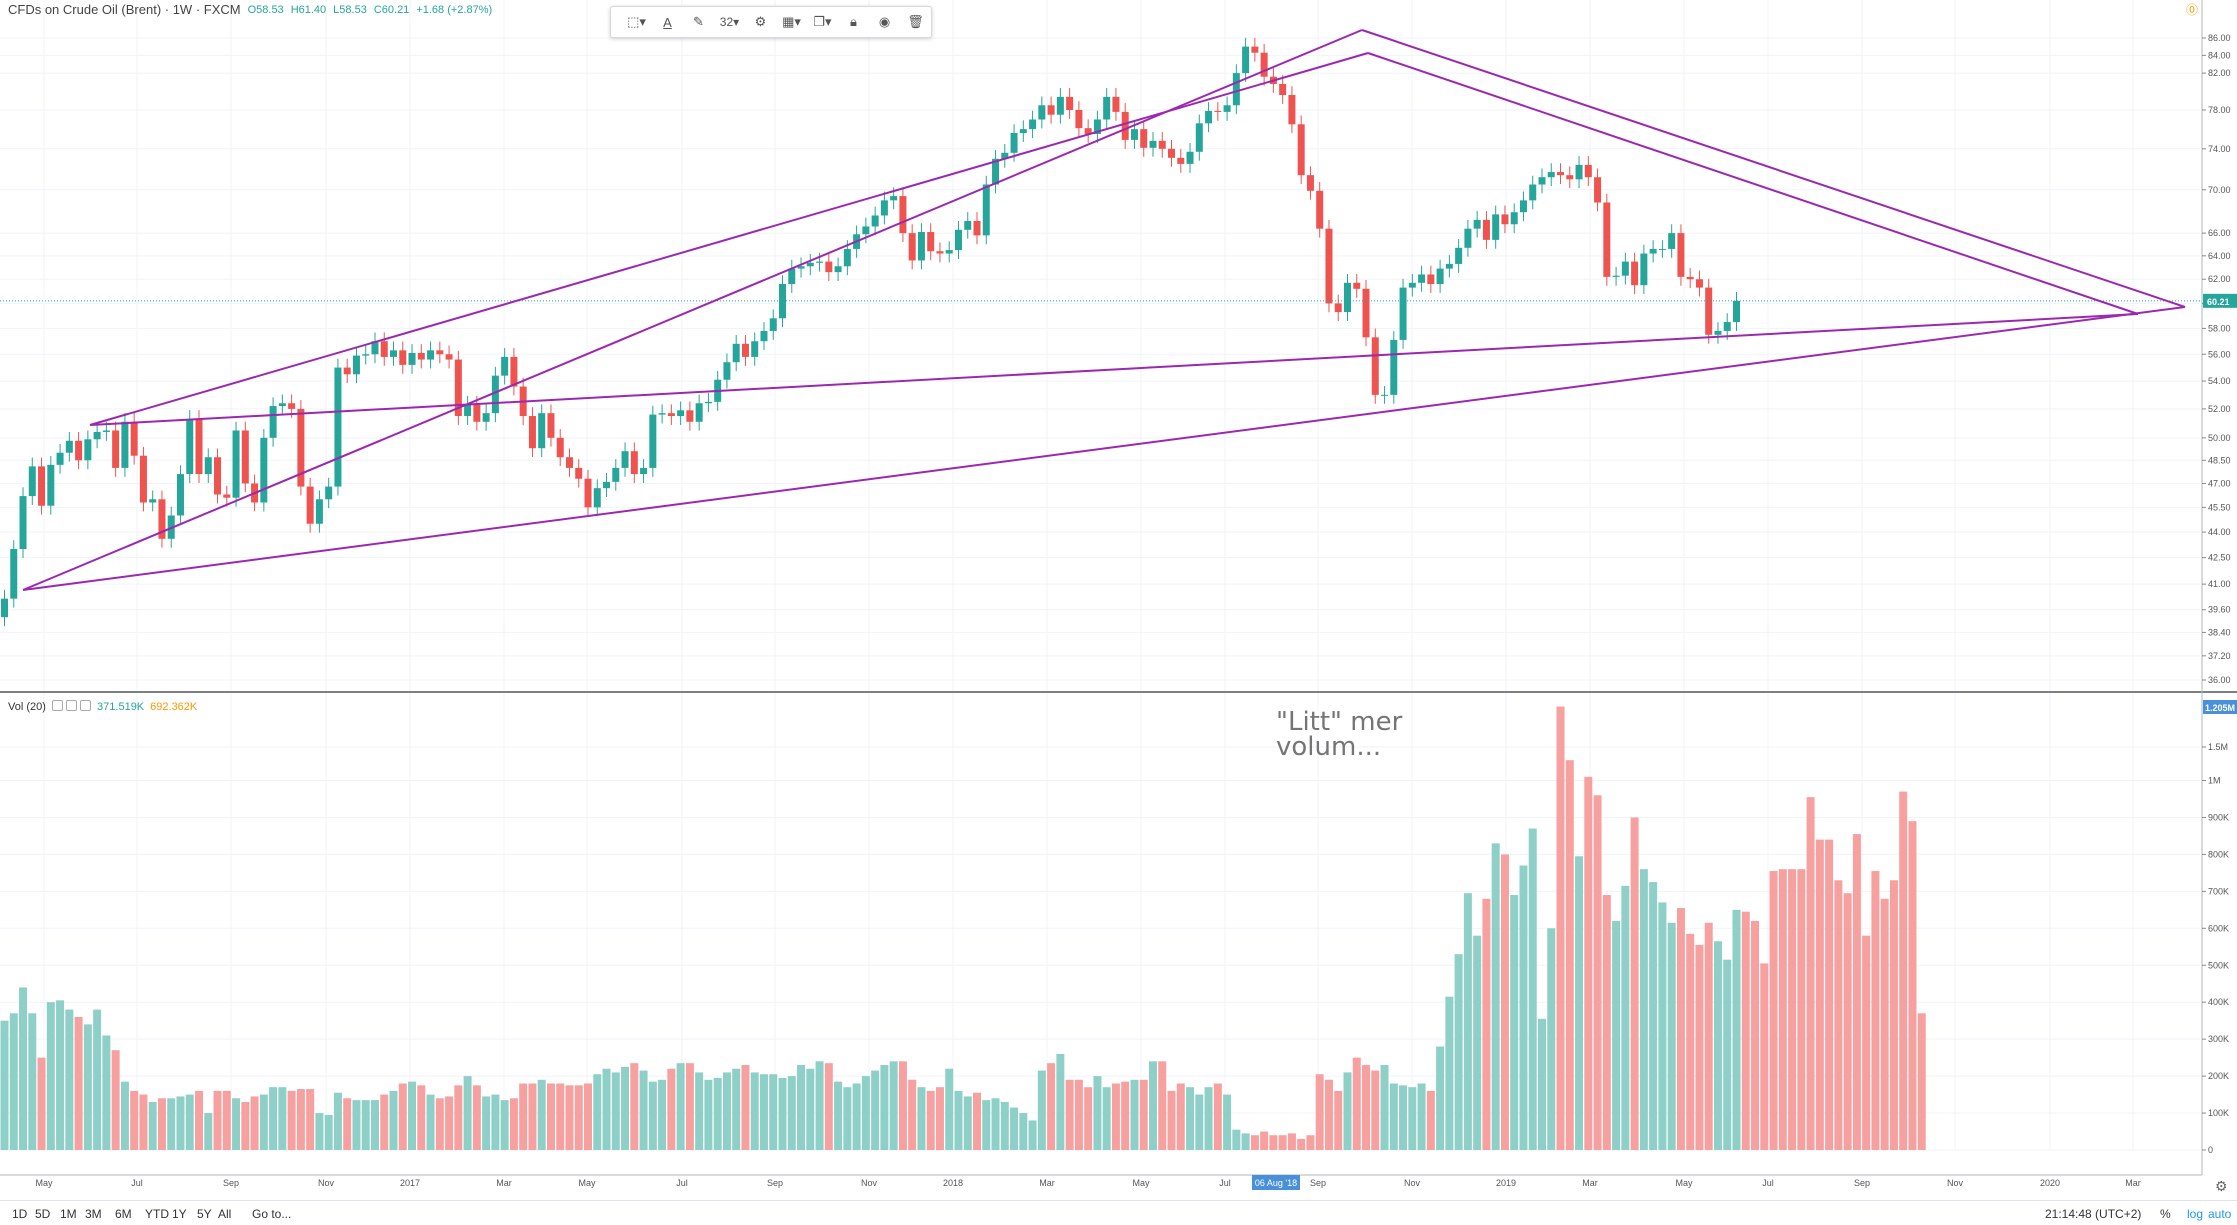  What do you see at coordinates (822, 21) in the screenshot?
I see `copy-icon: ❐▾` at bounding box center [822, 21].